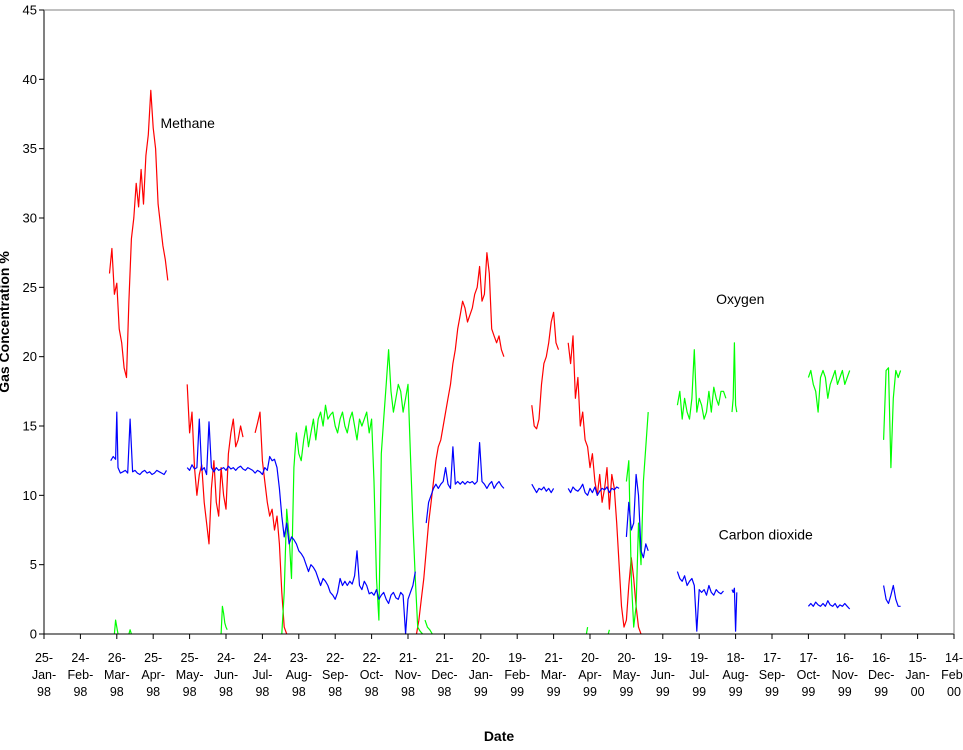 The width and height of the screenshot is (963, 750). I want to click on y-tick-label: 10, so click(30, 495).